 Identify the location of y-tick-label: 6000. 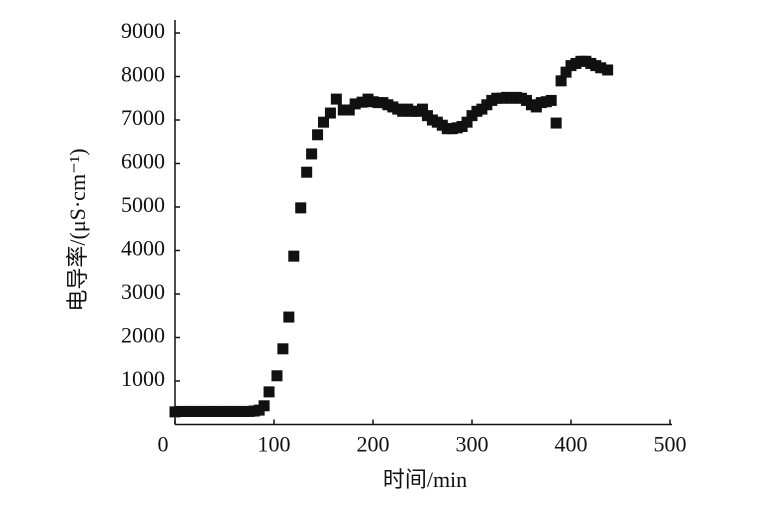
(143, 161).